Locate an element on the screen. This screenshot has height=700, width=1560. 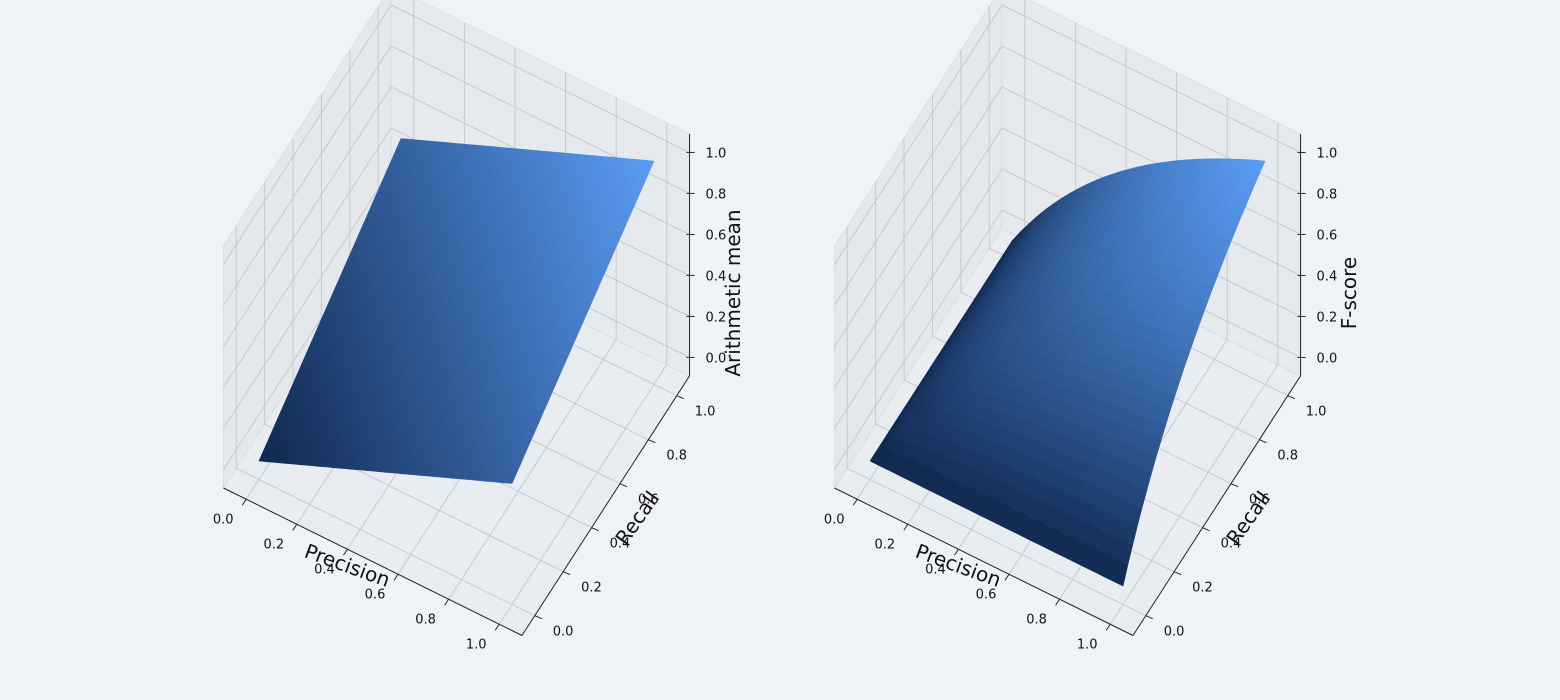
z-axis-label: Arithmetic mean is located at coordinates (733, 292).